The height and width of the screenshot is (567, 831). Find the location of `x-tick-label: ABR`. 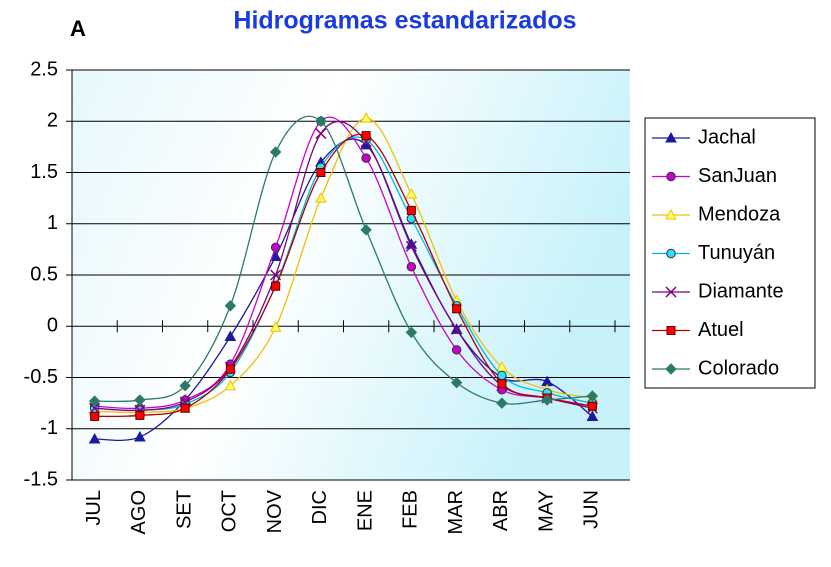

x-tick-label: ABR is located at coordinates (501, 510).